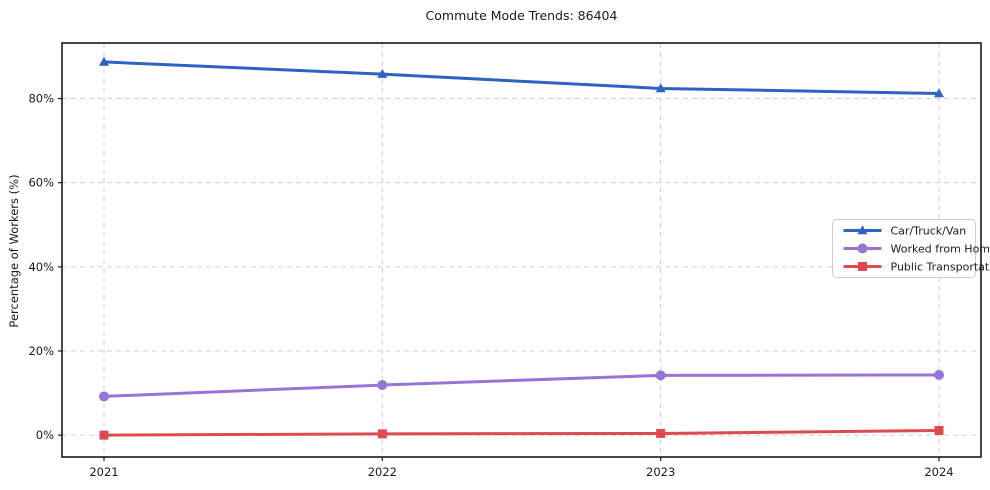  I want to click on legend-item: Car/Truck/Van, so click(905, 231).